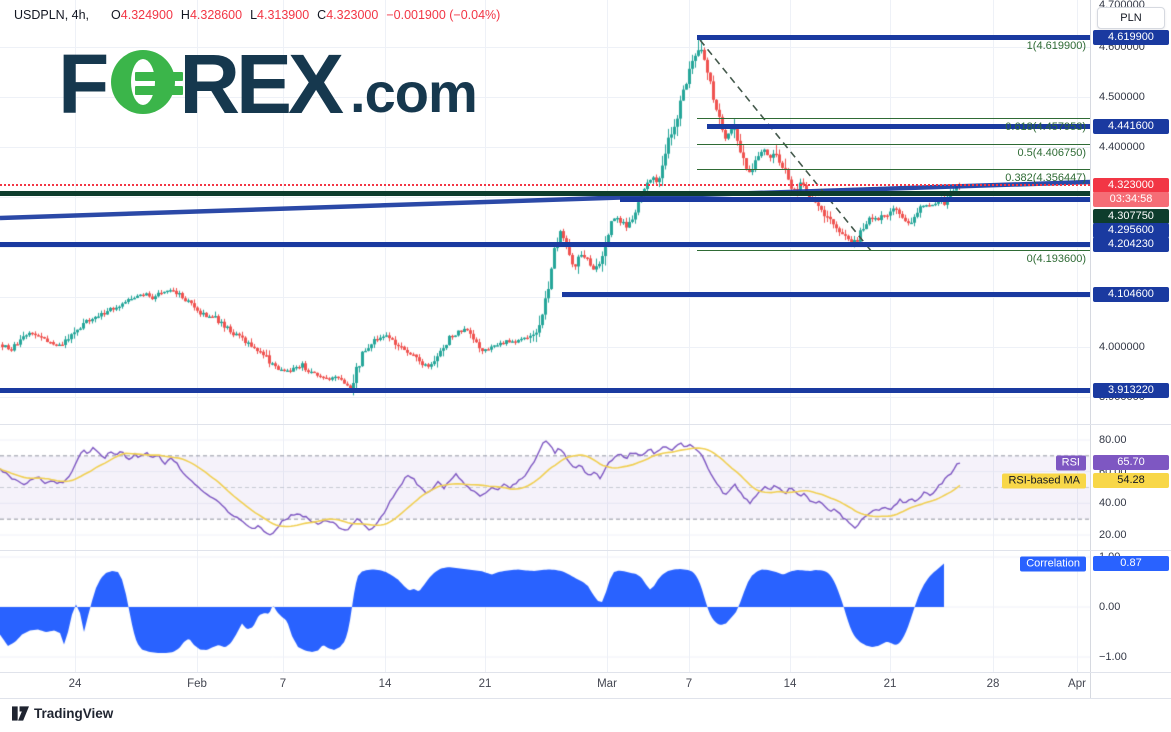  What do you see at coordinates (1056, 259) in the screenshot?
I see `fib-level-label: 0(4.193600)` at bounding box center [1056, 259].